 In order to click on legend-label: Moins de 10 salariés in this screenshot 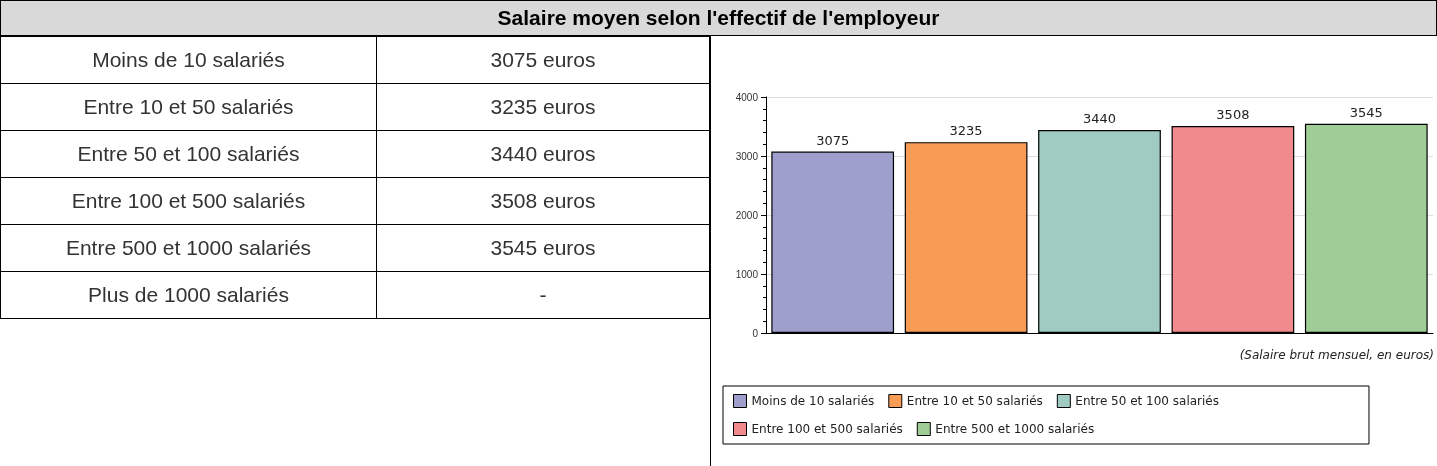, I will do `click(813, 401)`.